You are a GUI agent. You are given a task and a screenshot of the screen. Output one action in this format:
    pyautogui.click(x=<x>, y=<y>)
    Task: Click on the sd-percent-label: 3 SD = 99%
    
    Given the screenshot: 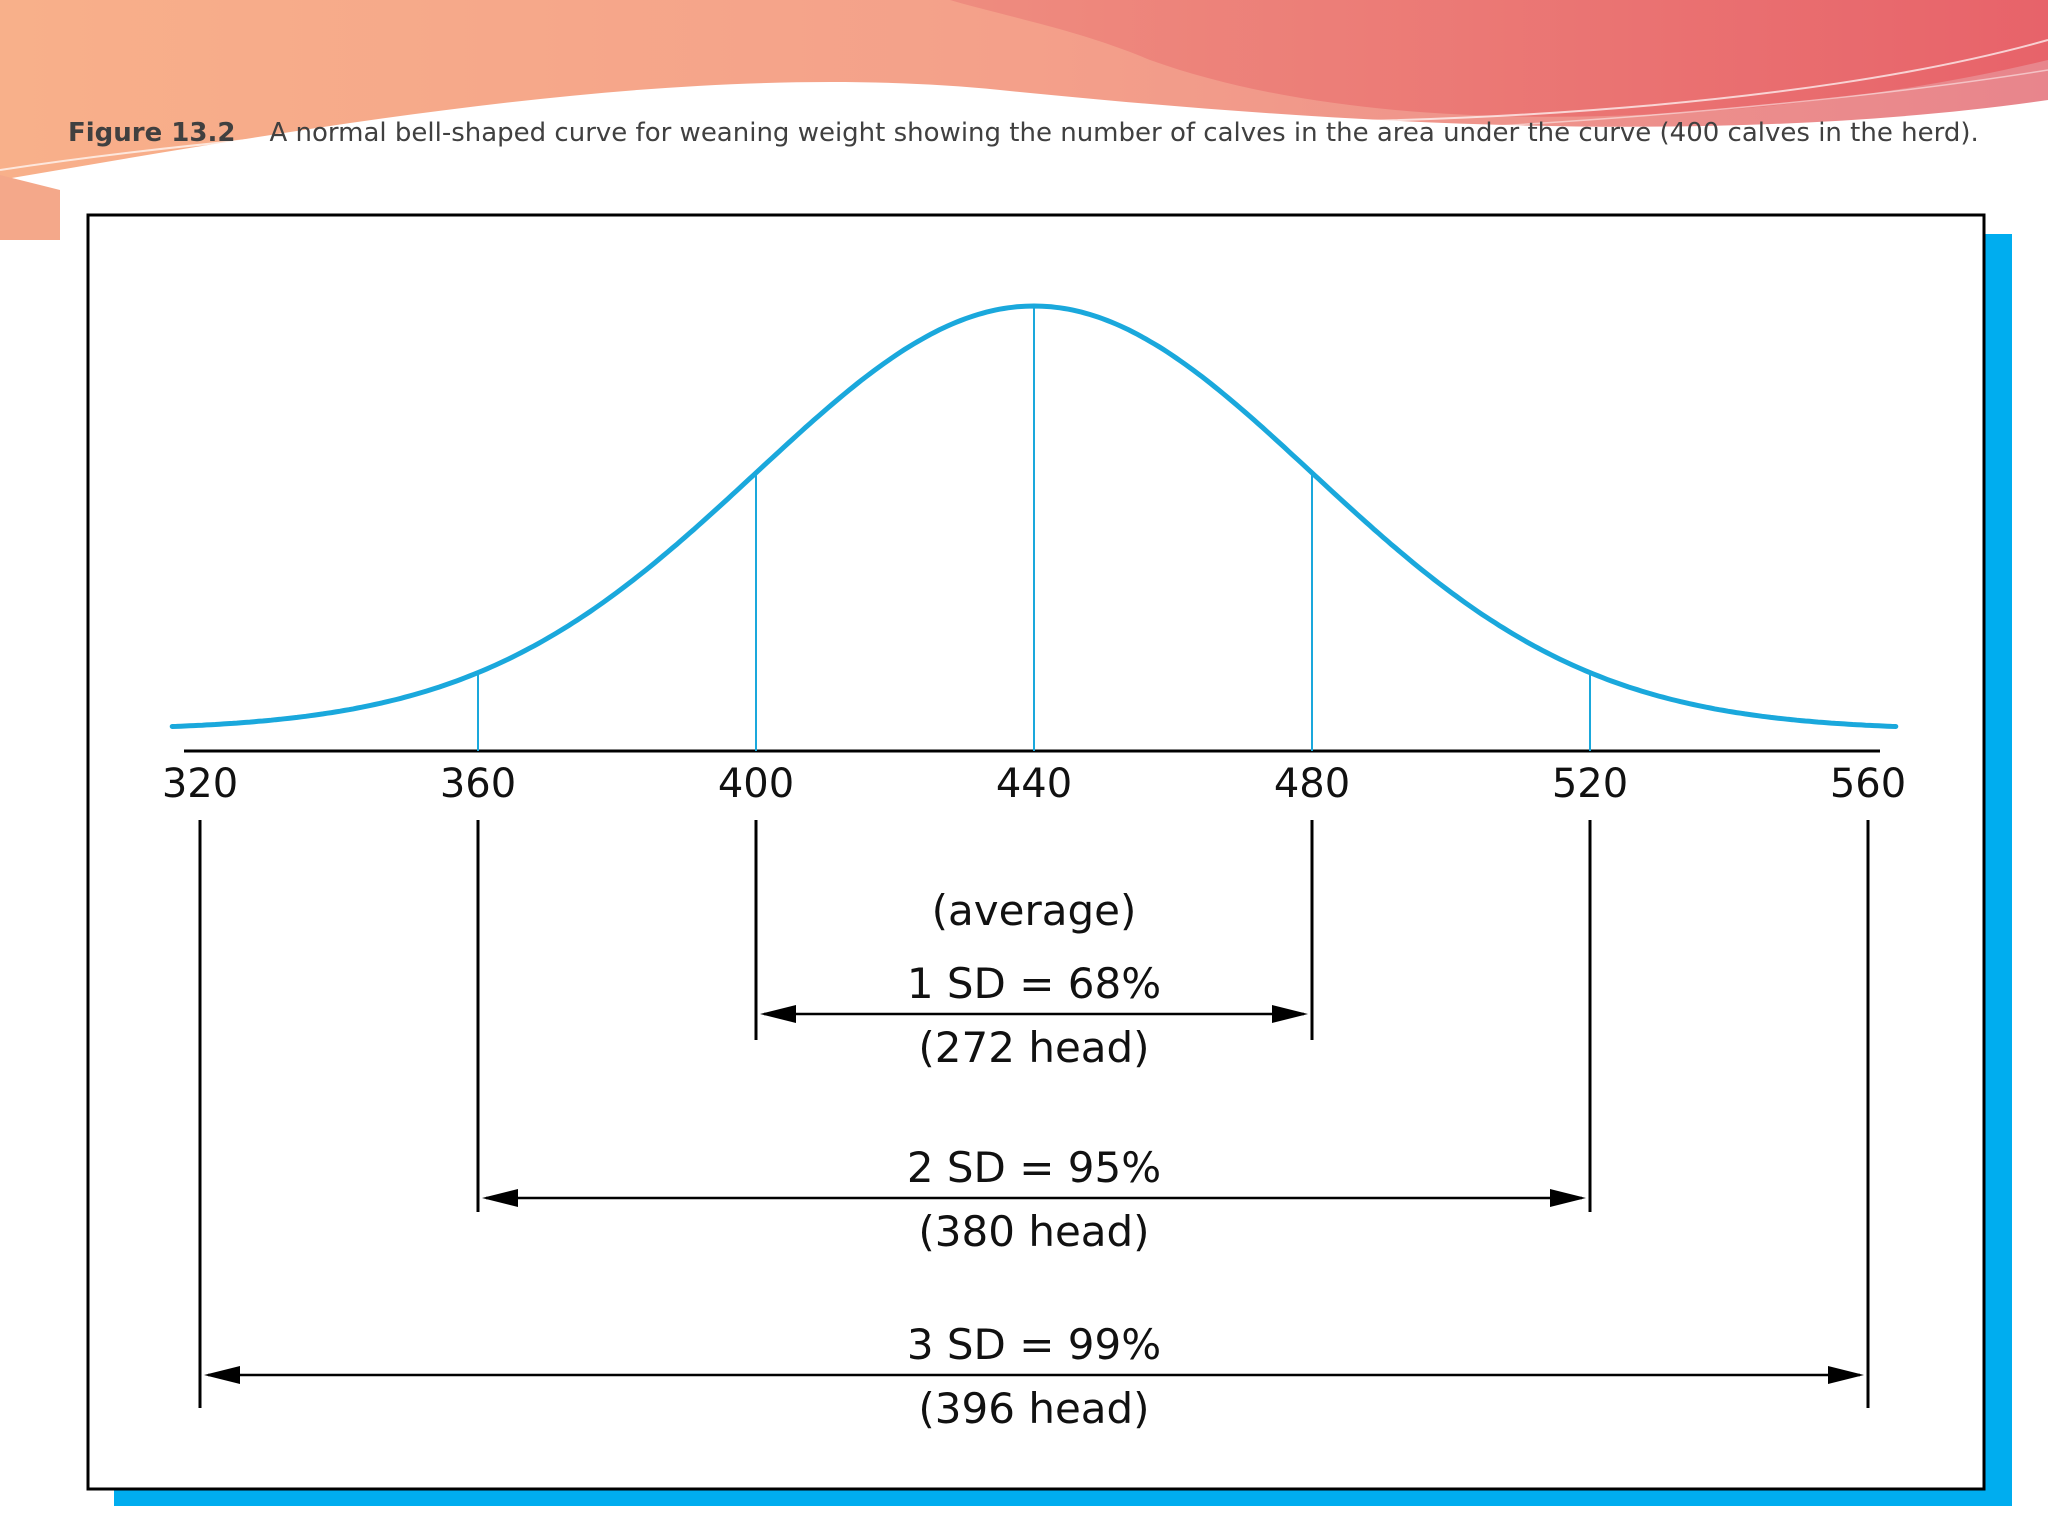 What is the action you would take?
    pyautogui.click(x=1034, y=1344)
    